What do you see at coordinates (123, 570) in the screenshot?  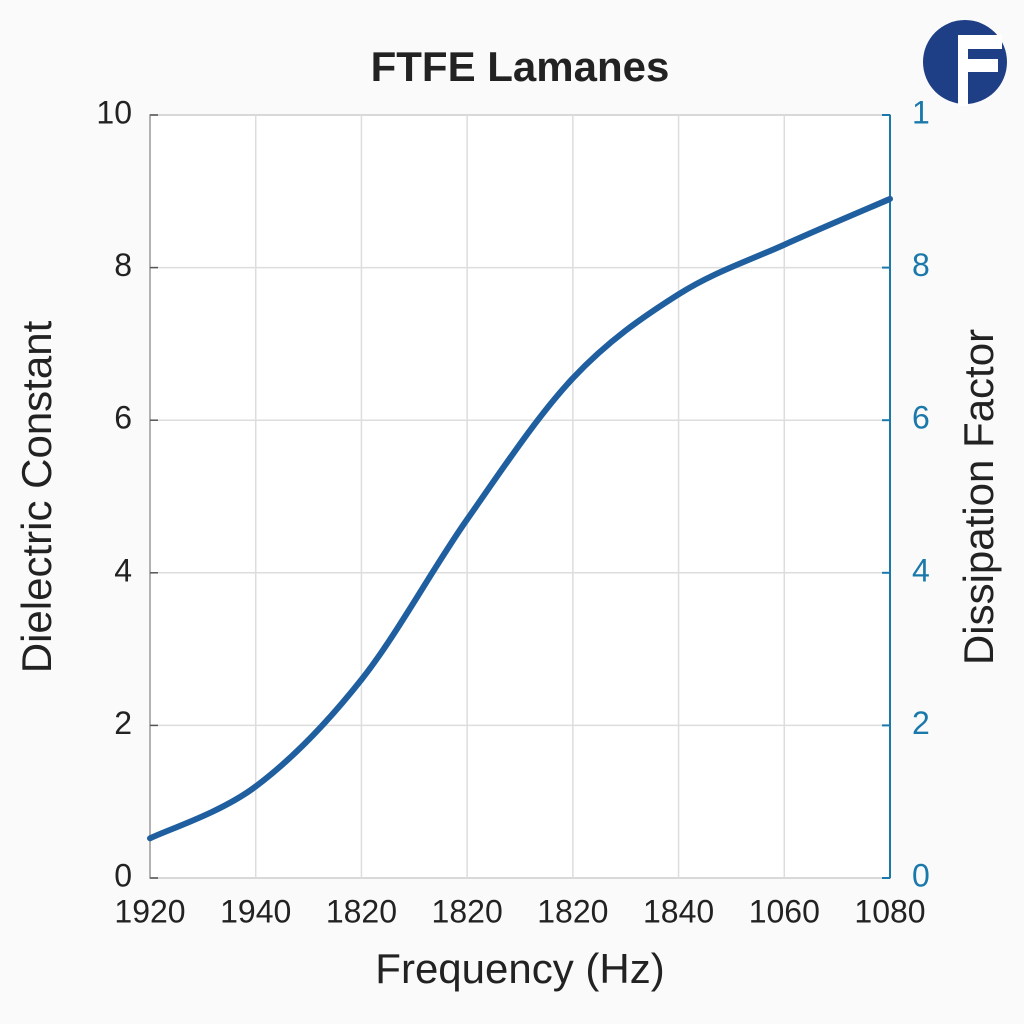 I see `y-tick-label: 4` at bounding box center [123, 570].